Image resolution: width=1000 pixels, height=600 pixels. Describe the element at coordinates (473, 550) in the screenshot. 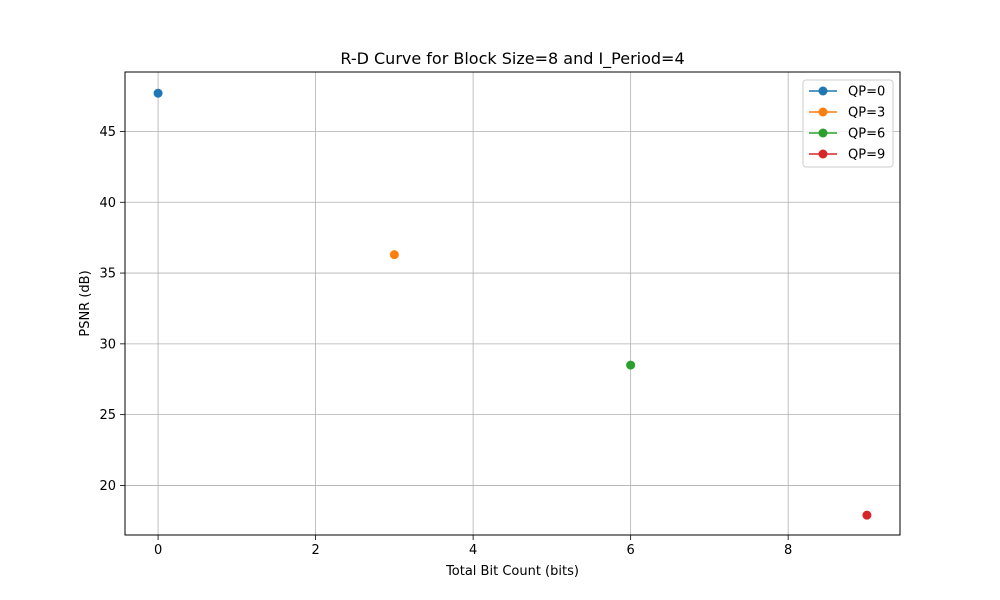

I see `x-tick-label: 4` at that location.